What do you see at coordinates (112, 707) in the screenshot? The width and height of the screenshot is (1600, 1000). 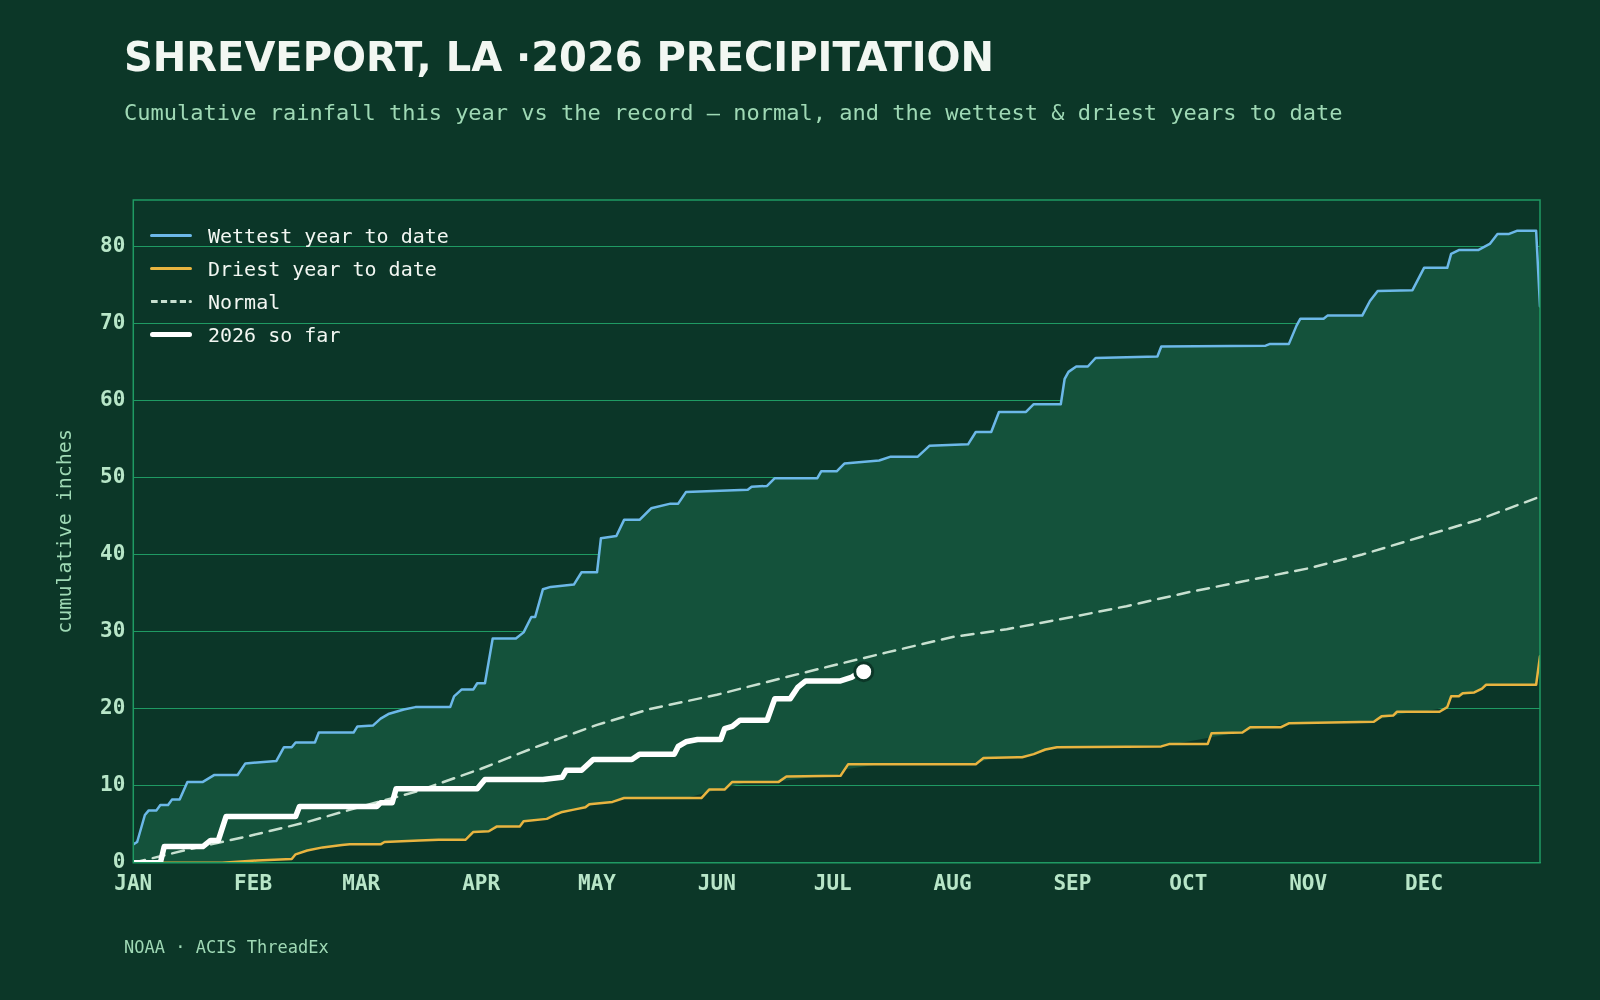 I see `y-tick-label: 20` at bounding box center [112, 707].